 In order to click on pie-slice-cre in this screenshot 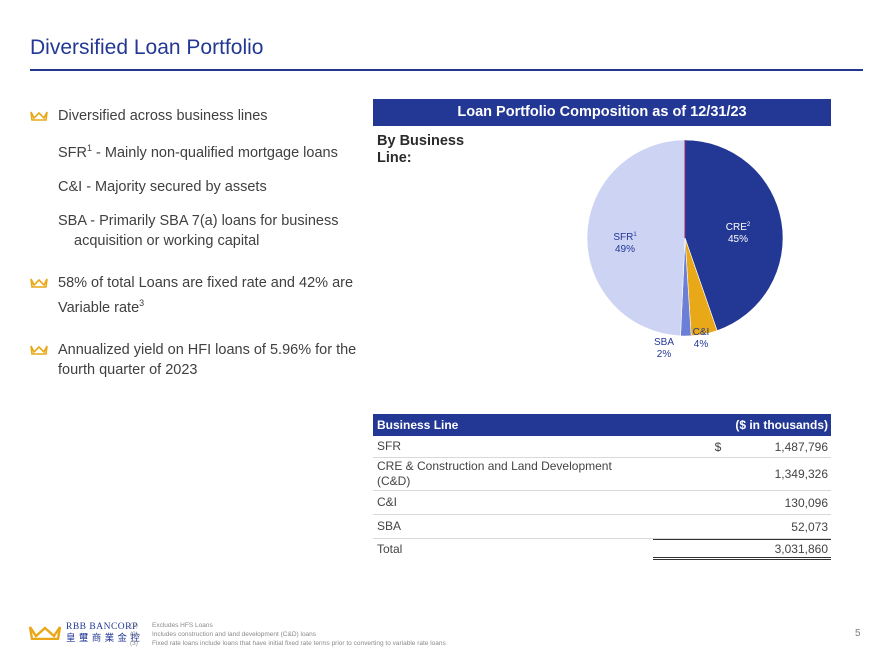, I will do `click(734, 235)`.